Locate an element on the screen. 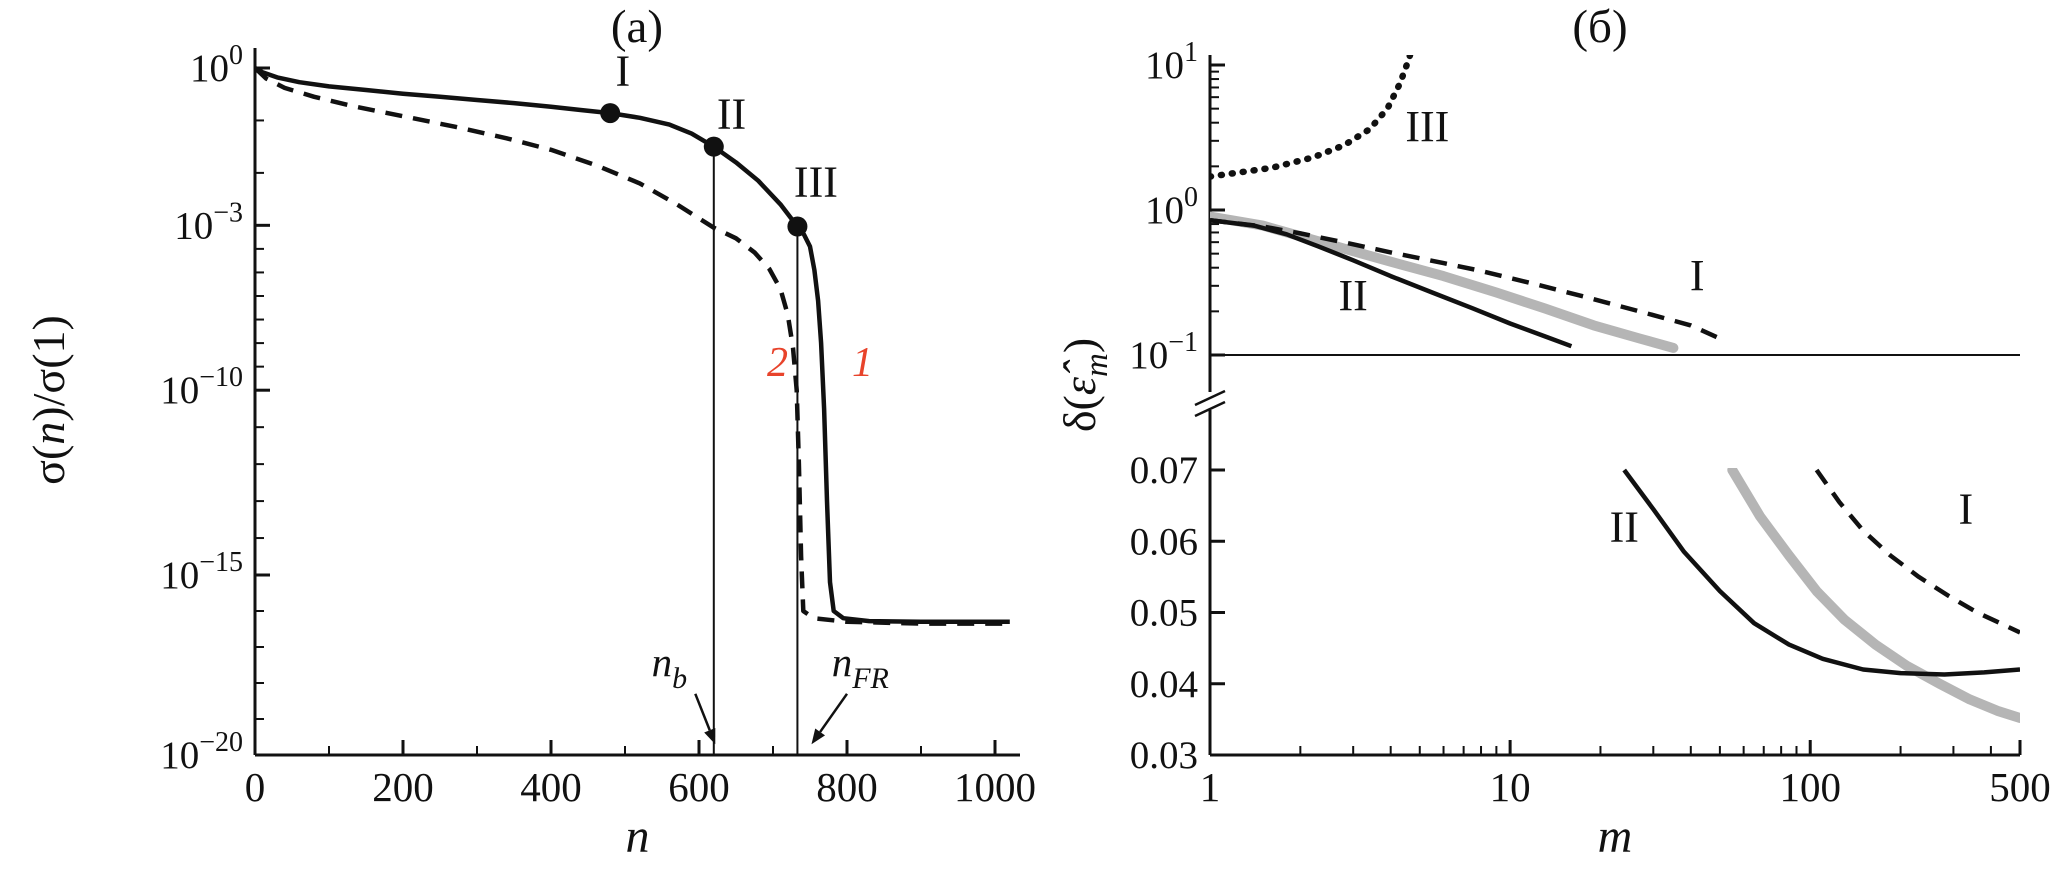  panel-b-title: (б) is located at coordinates (1600, 27).